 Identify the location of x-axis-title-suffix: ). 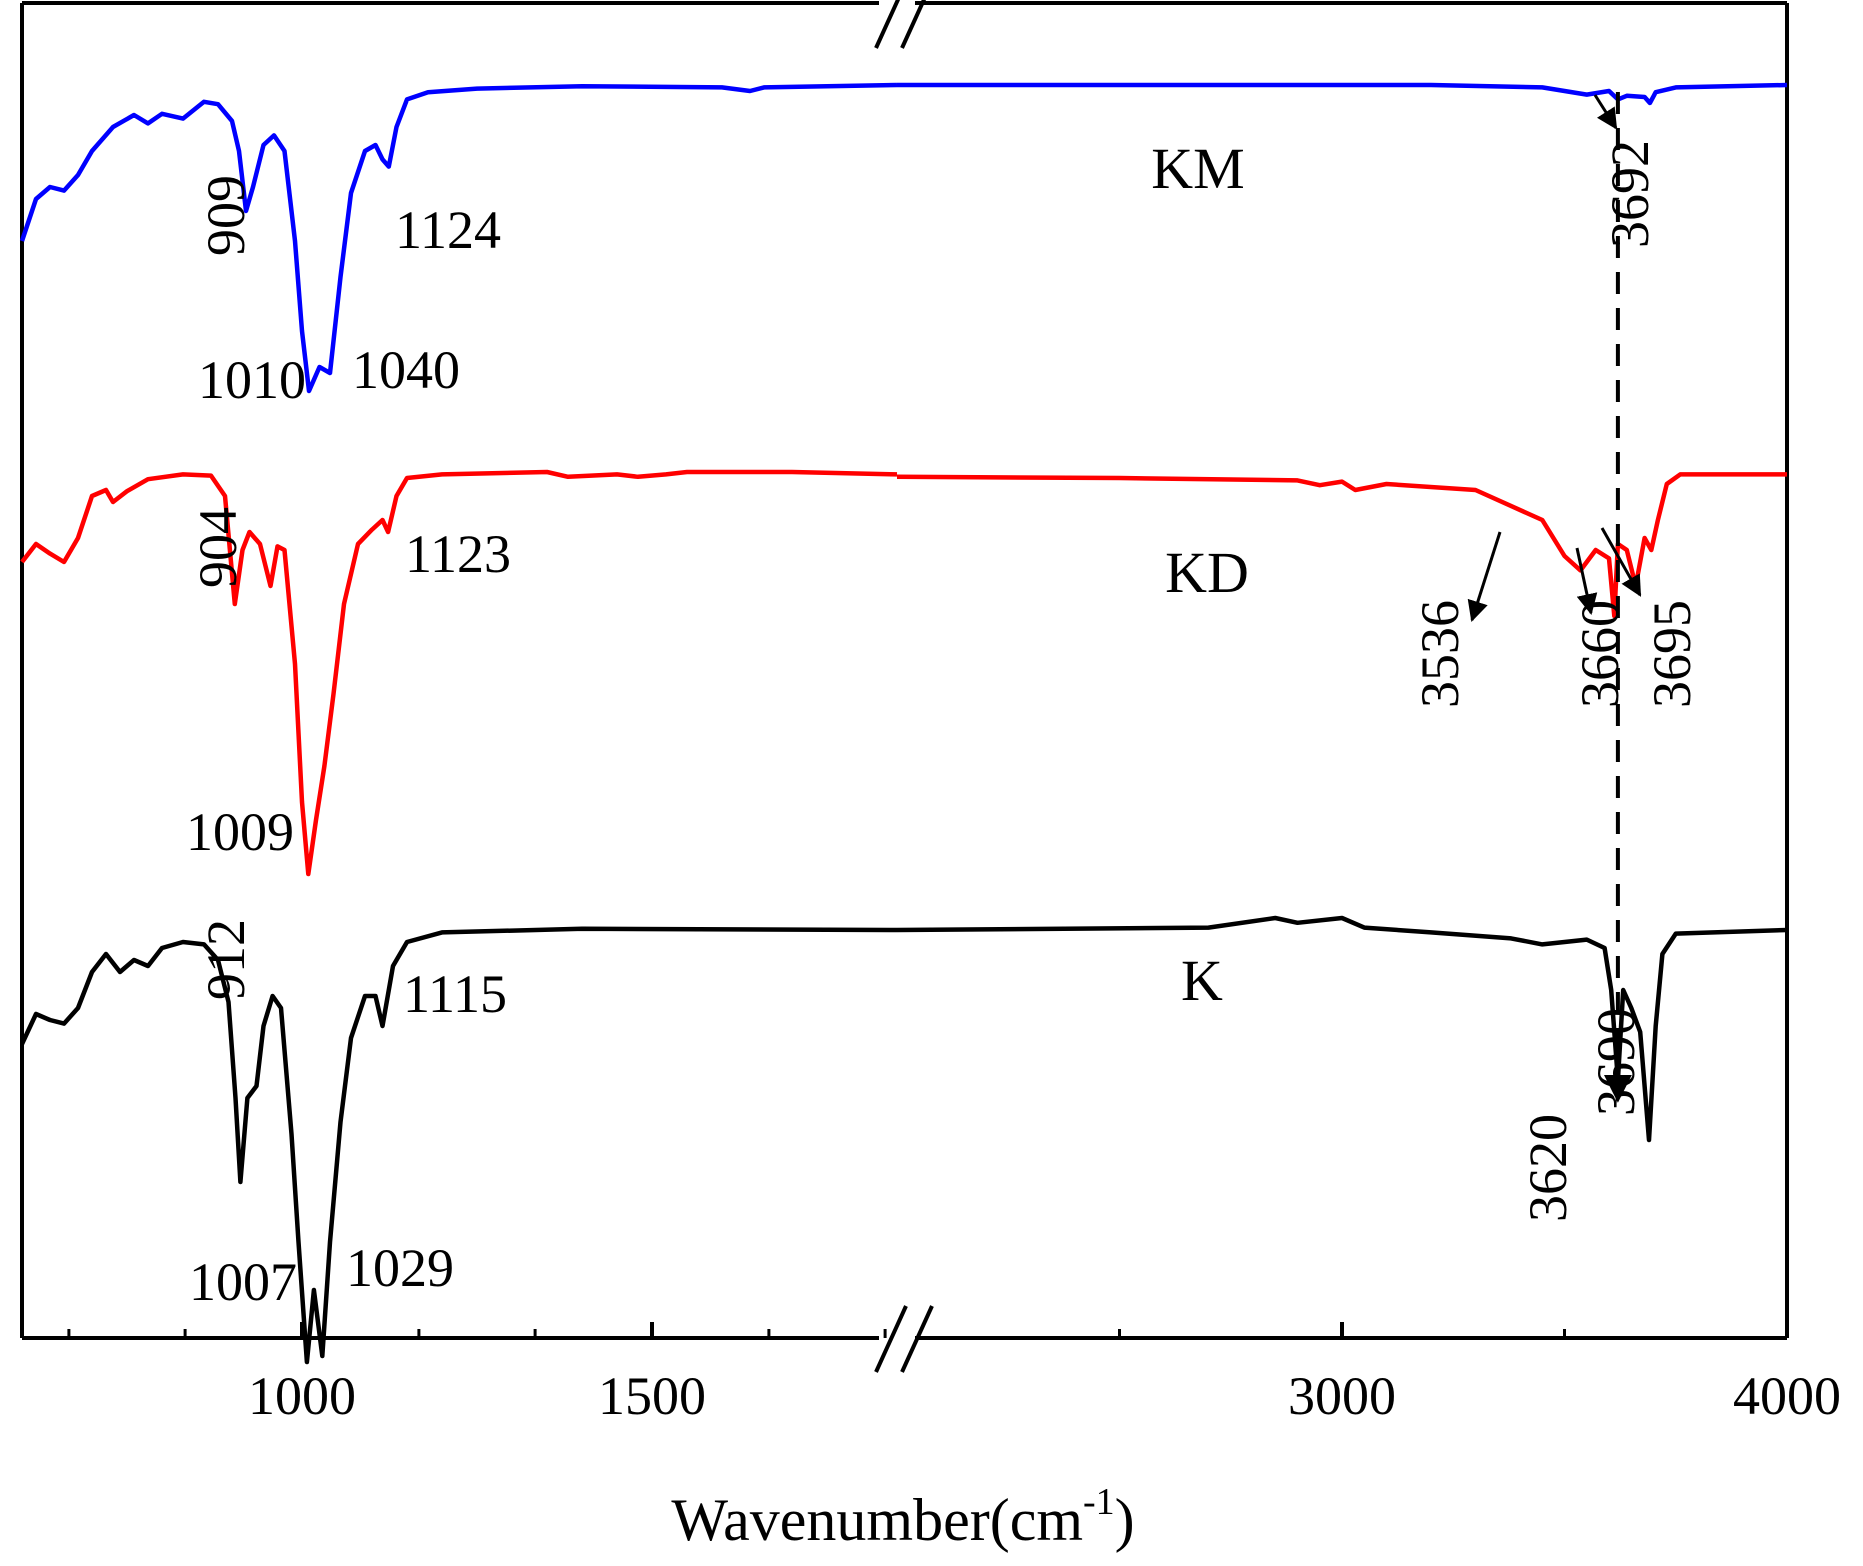
(1125, 1520).